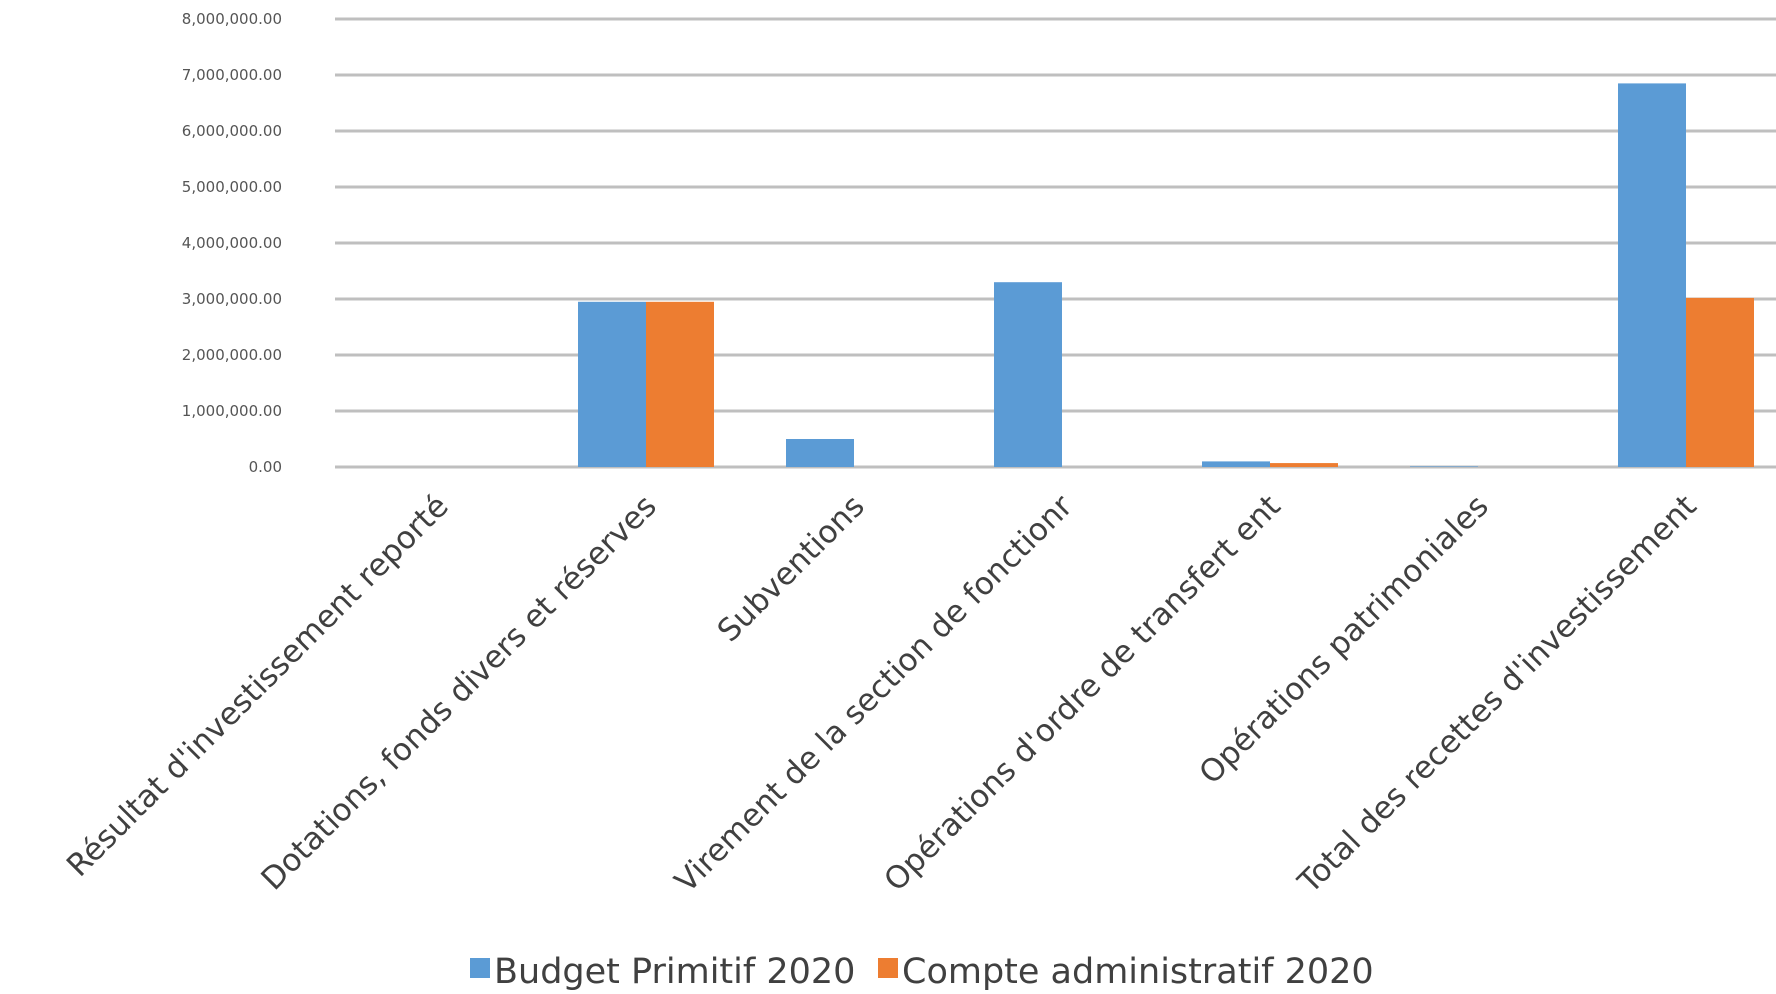  I want to click on y-tick-label: 7,000,000.00, so click(232, 75).